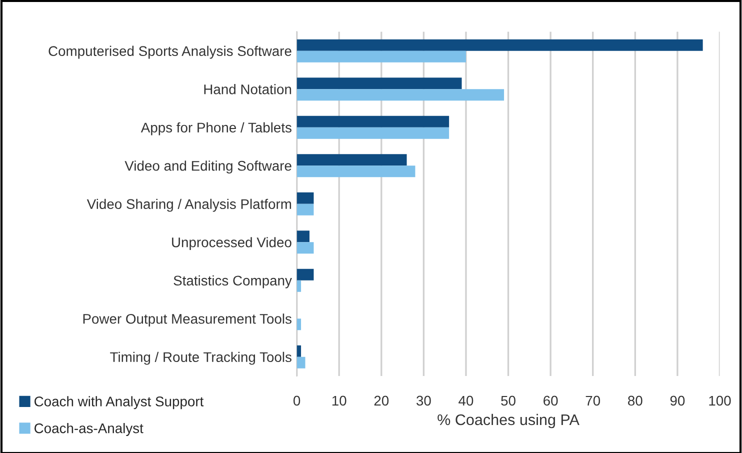 Image resolution: width=742 pixels, height=453 pixels. What do you see at coordinates (189, 205) in the screenshot?
I see `y-tick-label: Video Sharing / Analysis Platform` at bounding box center [189, 205].